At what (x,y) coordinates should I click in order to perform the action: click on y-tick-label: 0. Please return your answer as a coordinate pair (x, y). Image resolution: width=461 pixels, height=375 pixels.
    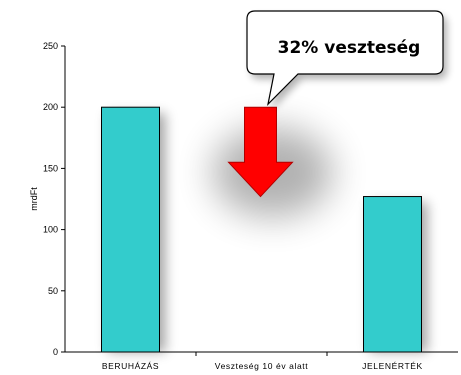
    Looking at the image, I should click on (55, 352).